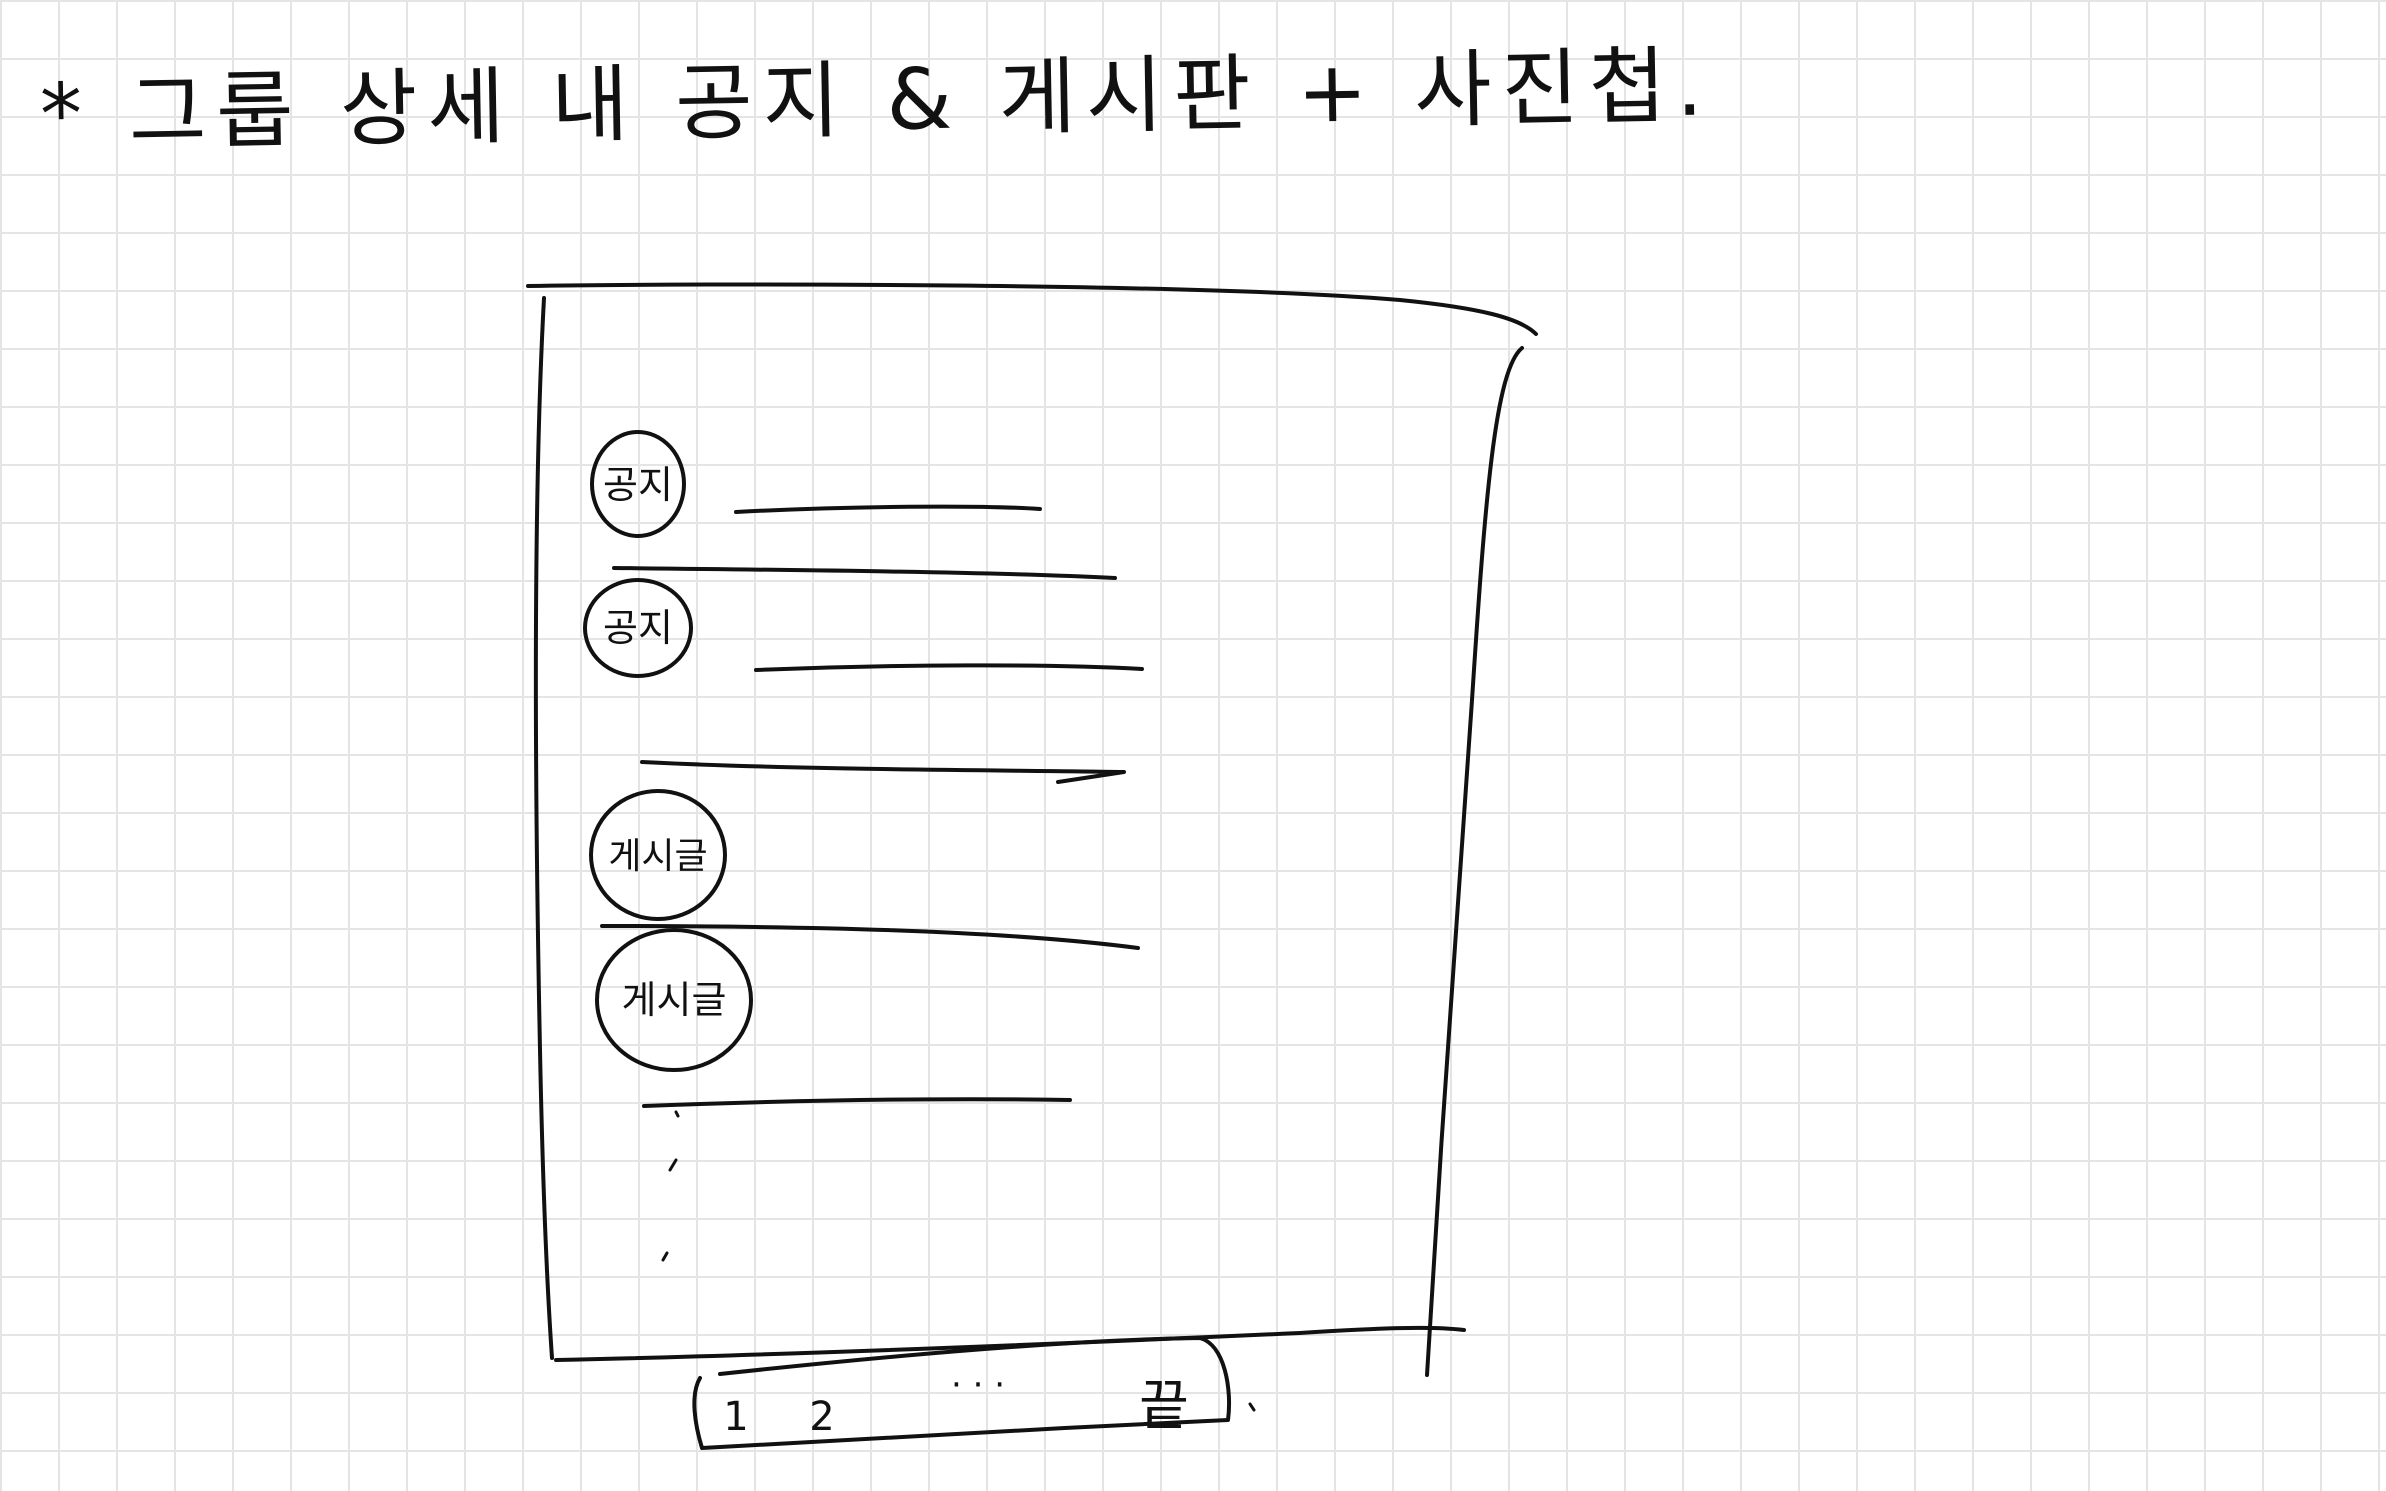 Image resolution: width=2386 pixels, height=1491 pixels. What do you see at coordinates (1010, 1343) in the screenshot?
I see `panel-bottom-edge` at bounding box center [1010, 1343].